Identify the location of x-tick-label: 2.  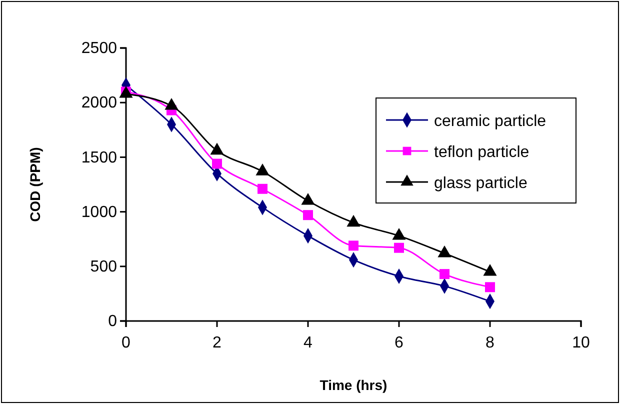
(217, 343).